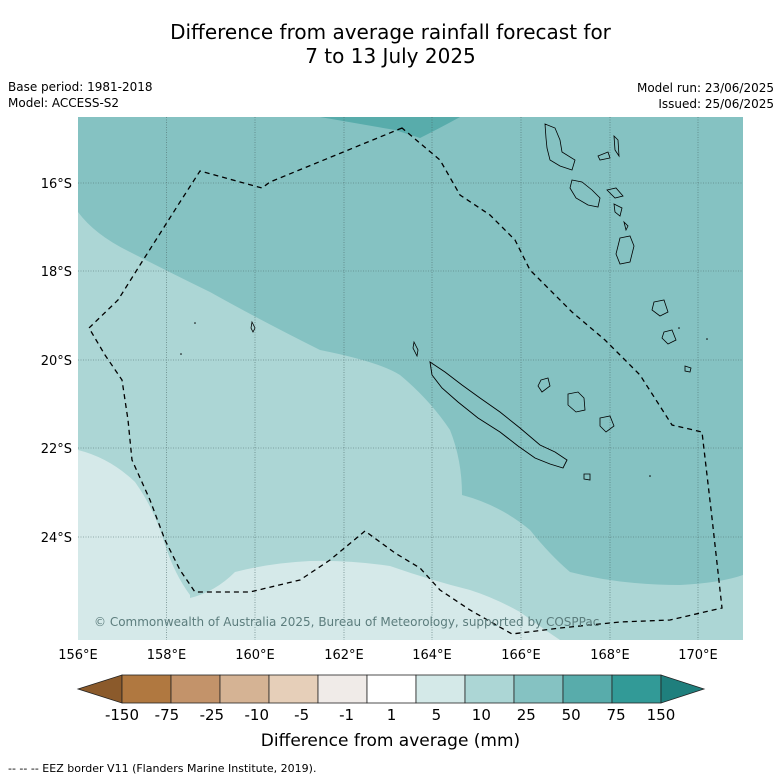 The height and width of the screenshot is (781, 781). I want to click on colorbar-tick-label: 1, so click(392, 715).